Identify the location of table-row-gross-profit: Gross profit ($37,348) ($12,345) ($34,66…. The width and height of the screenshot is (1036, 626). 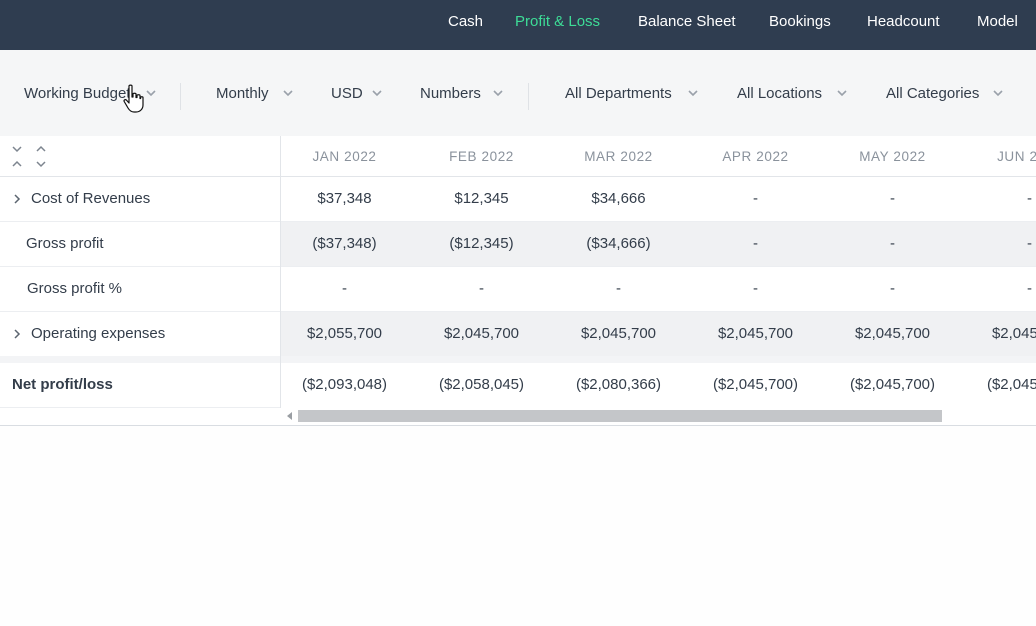
(518, 244).